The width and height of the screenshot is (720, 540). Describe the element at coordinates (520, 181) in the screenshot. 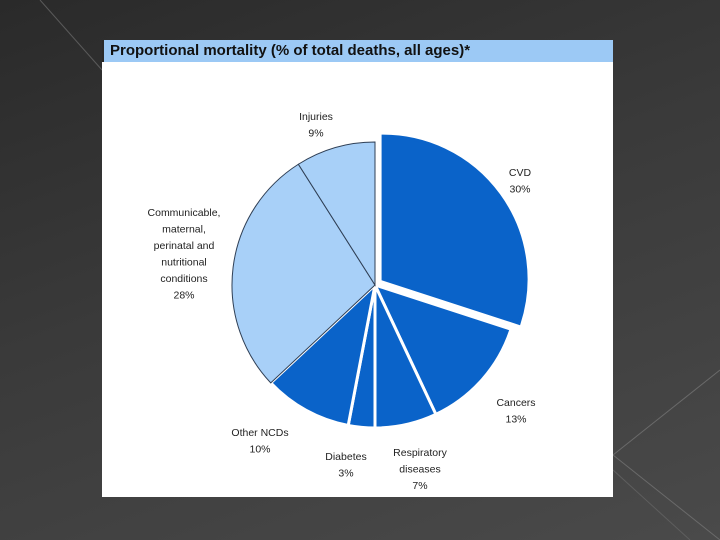

I see `slice-label-cvd: CVD 30%` at that location.